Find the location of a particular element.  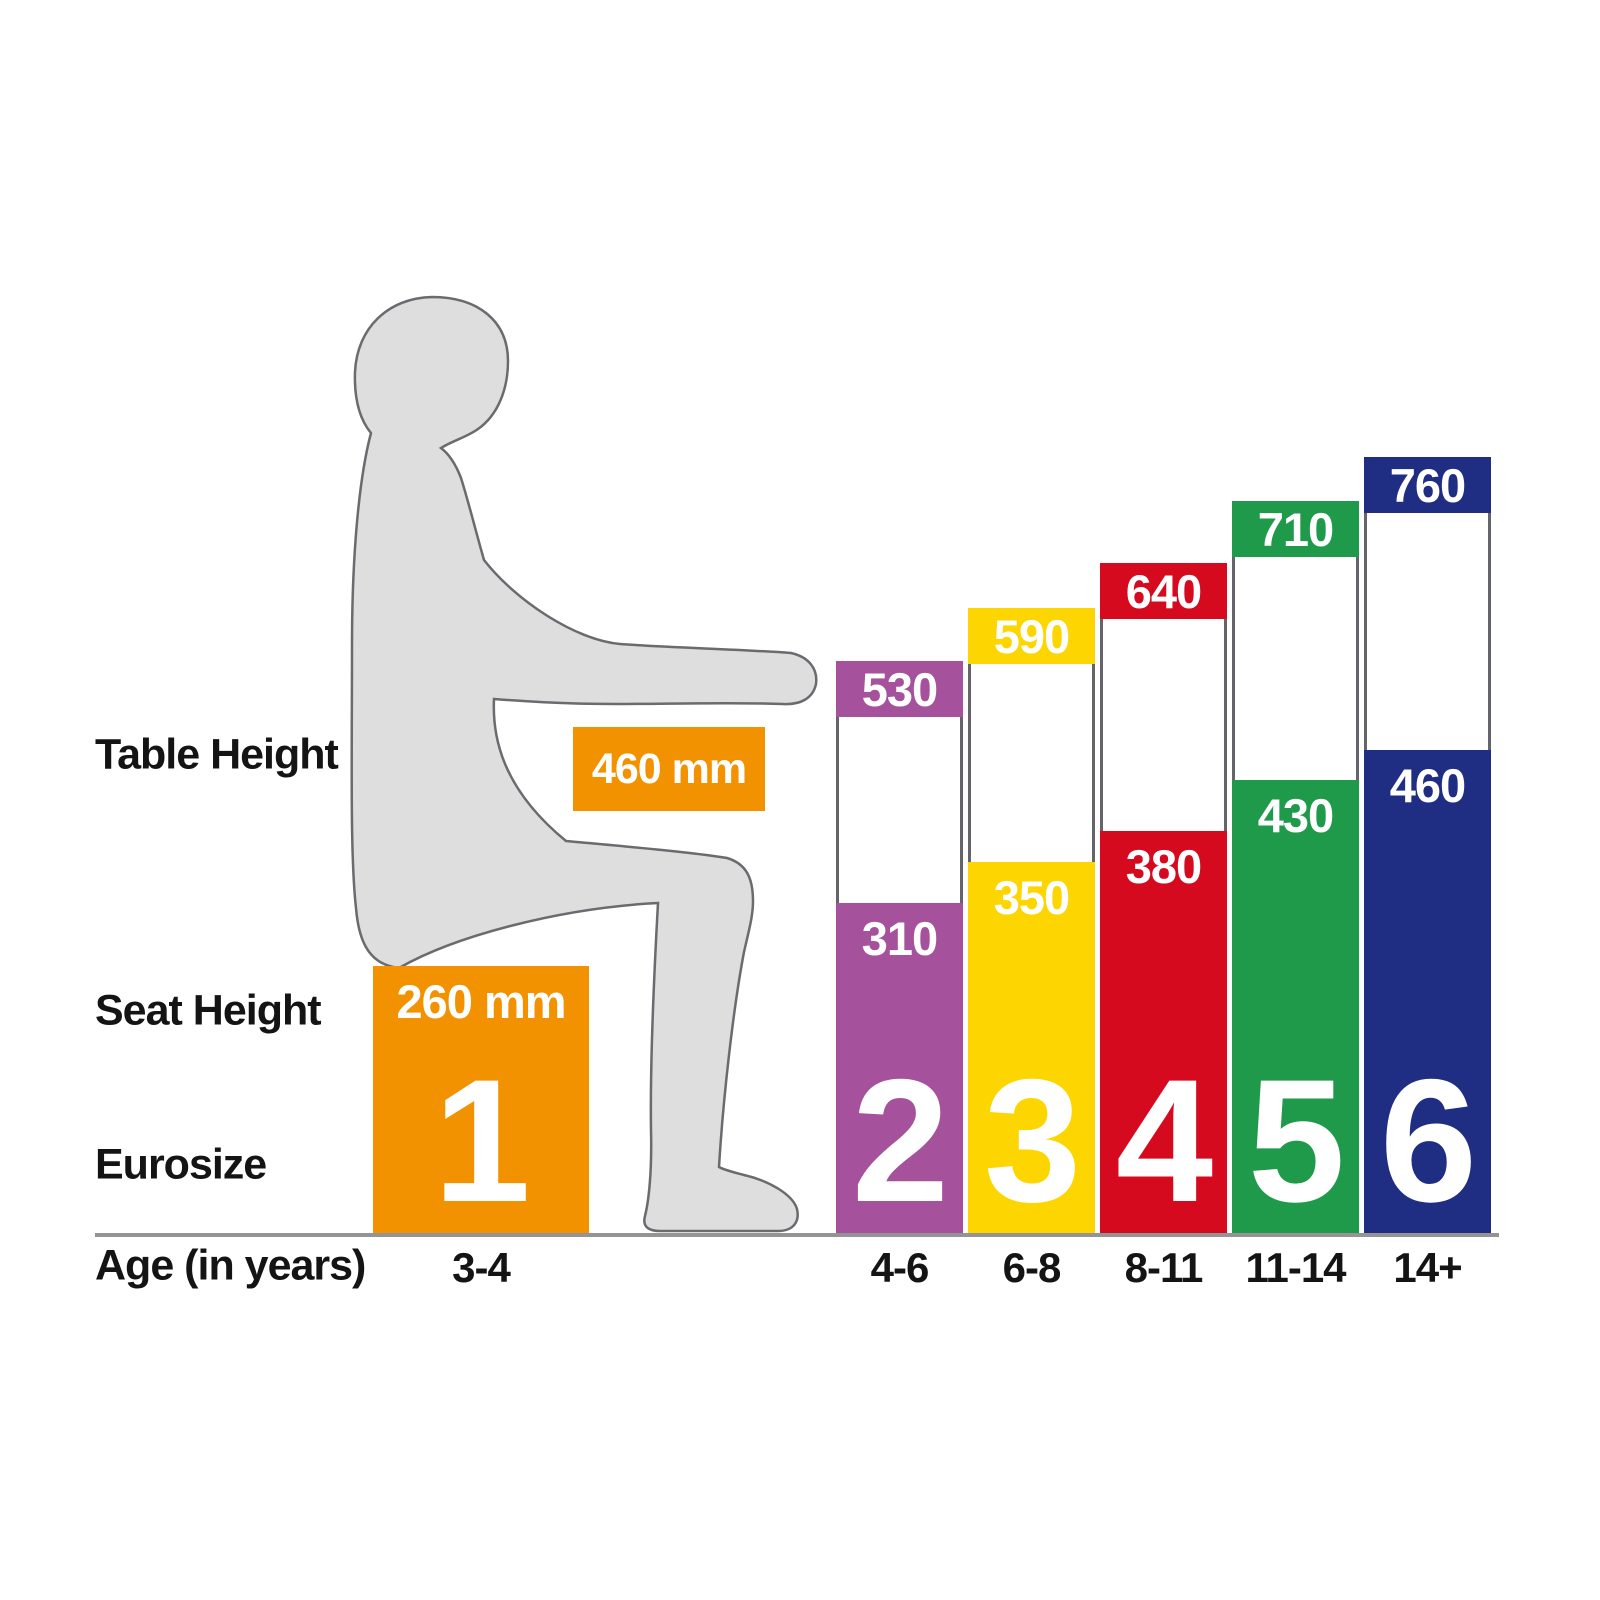

size-column-6: 760 460 6 is located at coordinates (1427, 845).